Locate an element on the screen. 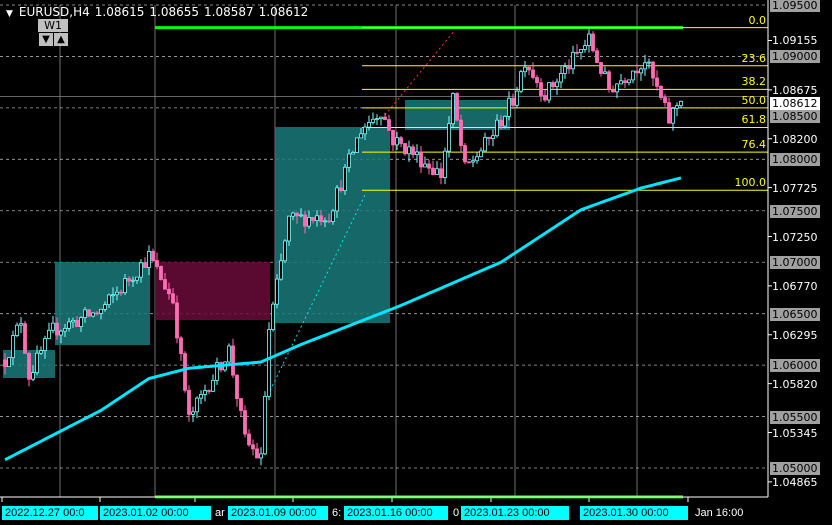 The image size is (832, 525). time-label: 2023.01.16 00:00 is located at coordinates (396, 513).